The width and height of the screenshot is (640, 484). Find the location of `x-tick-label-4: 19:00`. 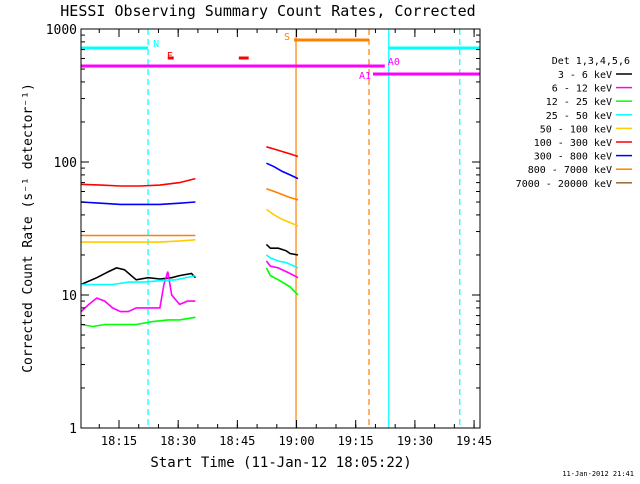

x-tick-label-4: 19:00 is located at coordinates (296, 441).